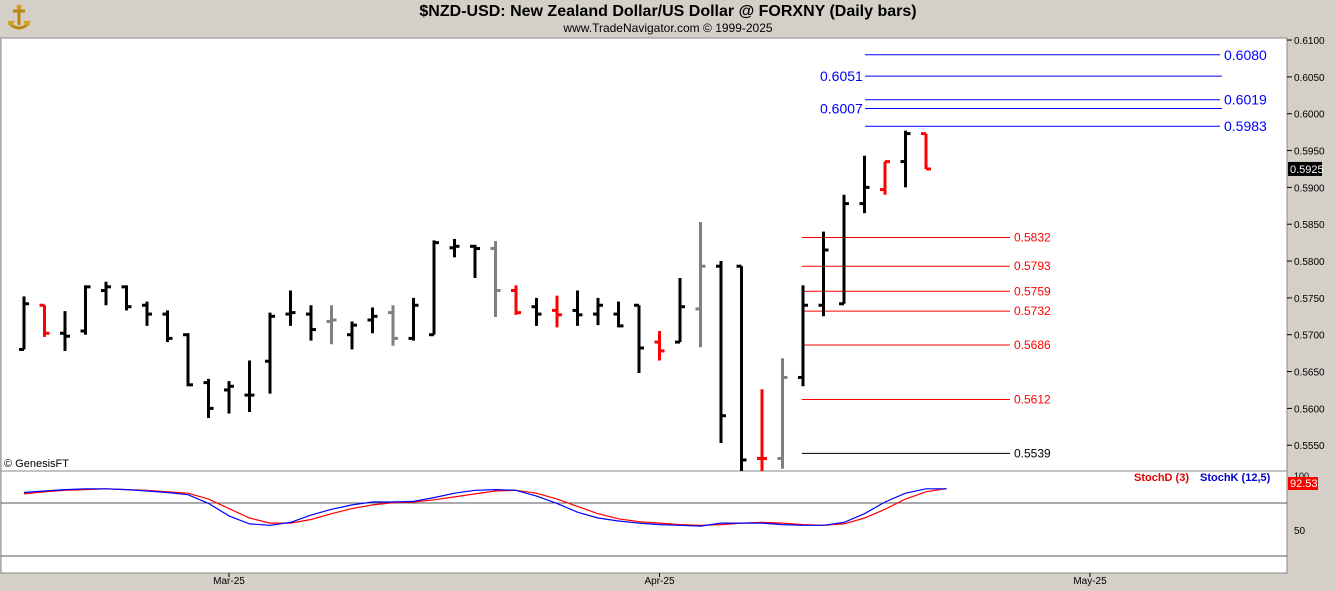 This screenshot has height=591, width=1336. Describe the element at coordinates (1090, 581) in the screenshot. I see `date-axis-label: May-25` at that location.